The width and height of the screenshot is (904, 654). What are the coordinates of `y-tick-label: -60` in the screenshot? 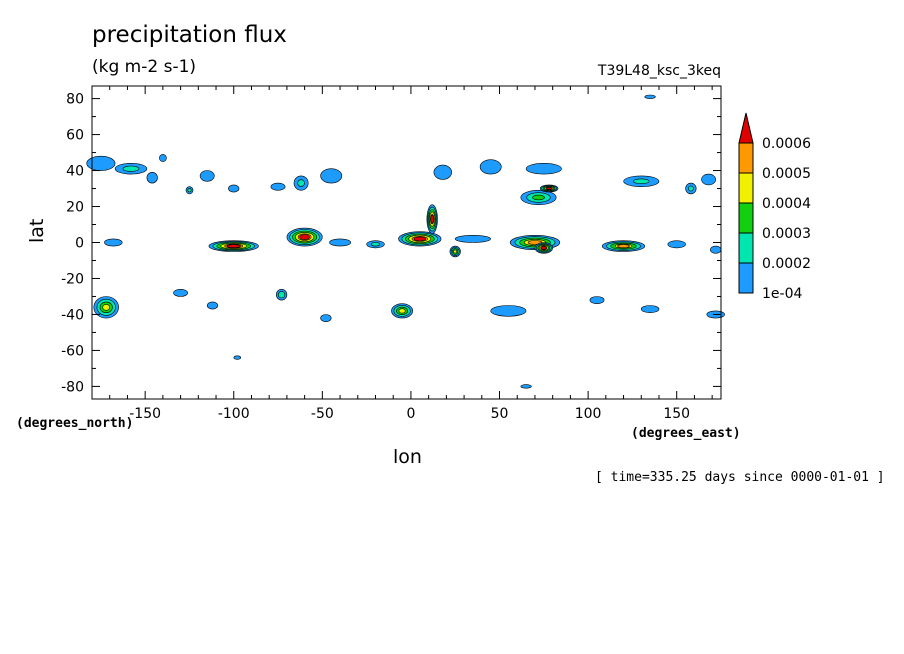 It's located at (72, 351).